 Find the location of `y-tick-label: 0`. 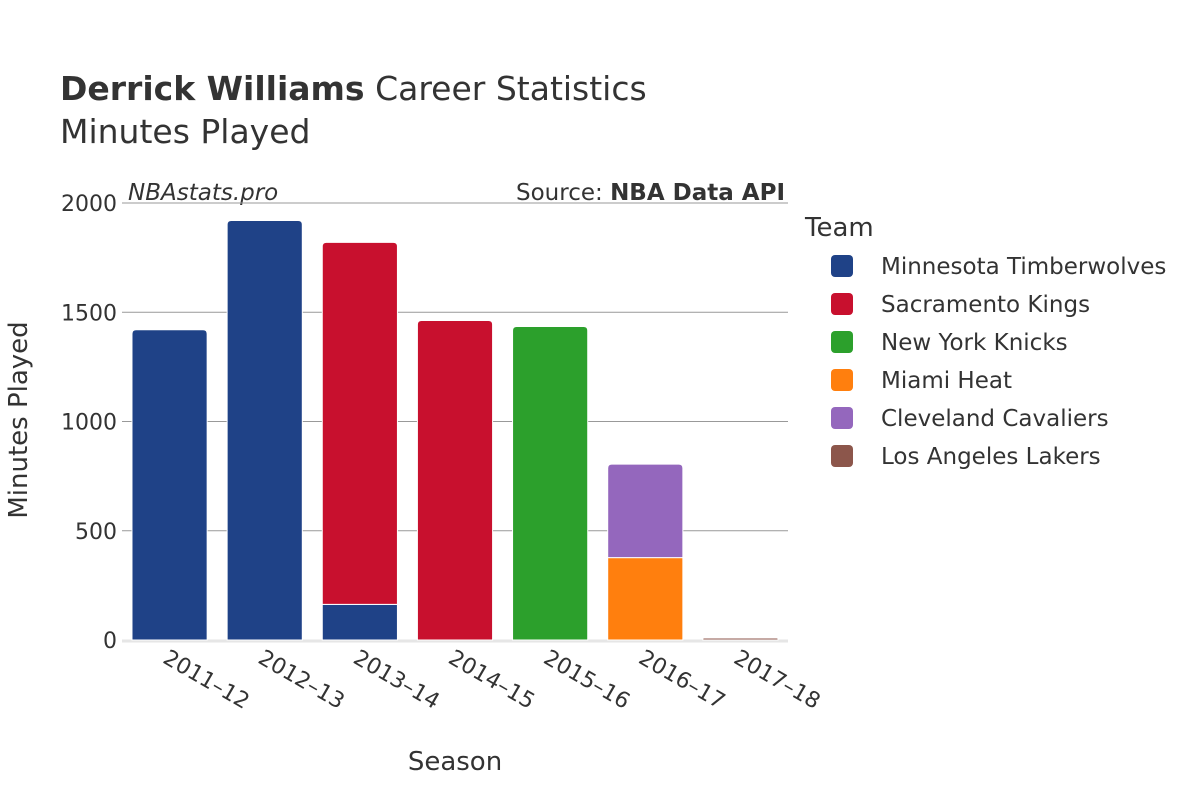

y-tick-label: 0 is located at coordinates (110, 641).